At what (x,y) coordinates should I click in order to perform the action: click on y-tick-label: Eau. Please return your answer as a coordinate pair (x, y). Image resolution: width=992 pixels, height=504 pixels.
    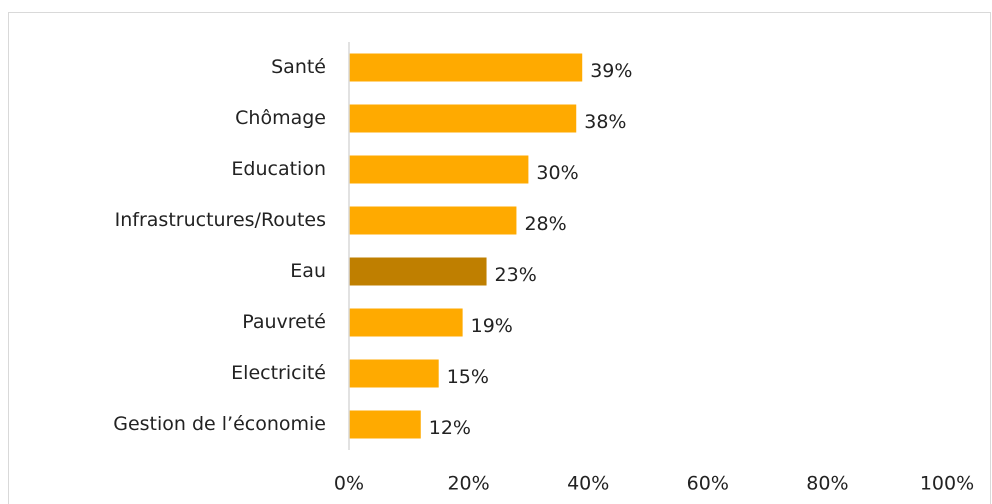
    Looking at the image, I should click on (308, 271).